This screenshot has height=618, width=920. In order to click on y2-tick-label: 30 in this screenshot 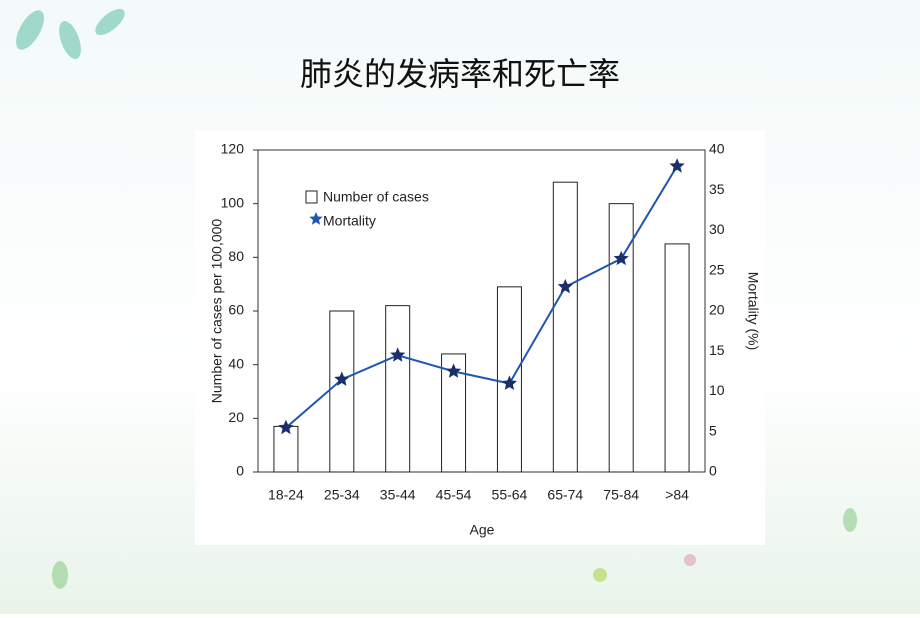, I will do `click(717, 229)`.